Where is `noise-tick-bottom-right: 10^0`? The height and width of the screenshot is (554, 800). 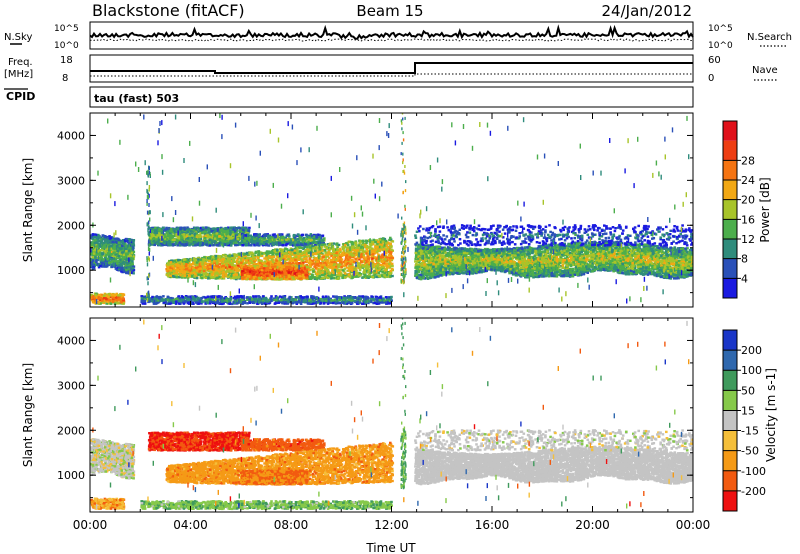
noise-tick-bottom-right: 10^0 is located at coordinates (720, 46).